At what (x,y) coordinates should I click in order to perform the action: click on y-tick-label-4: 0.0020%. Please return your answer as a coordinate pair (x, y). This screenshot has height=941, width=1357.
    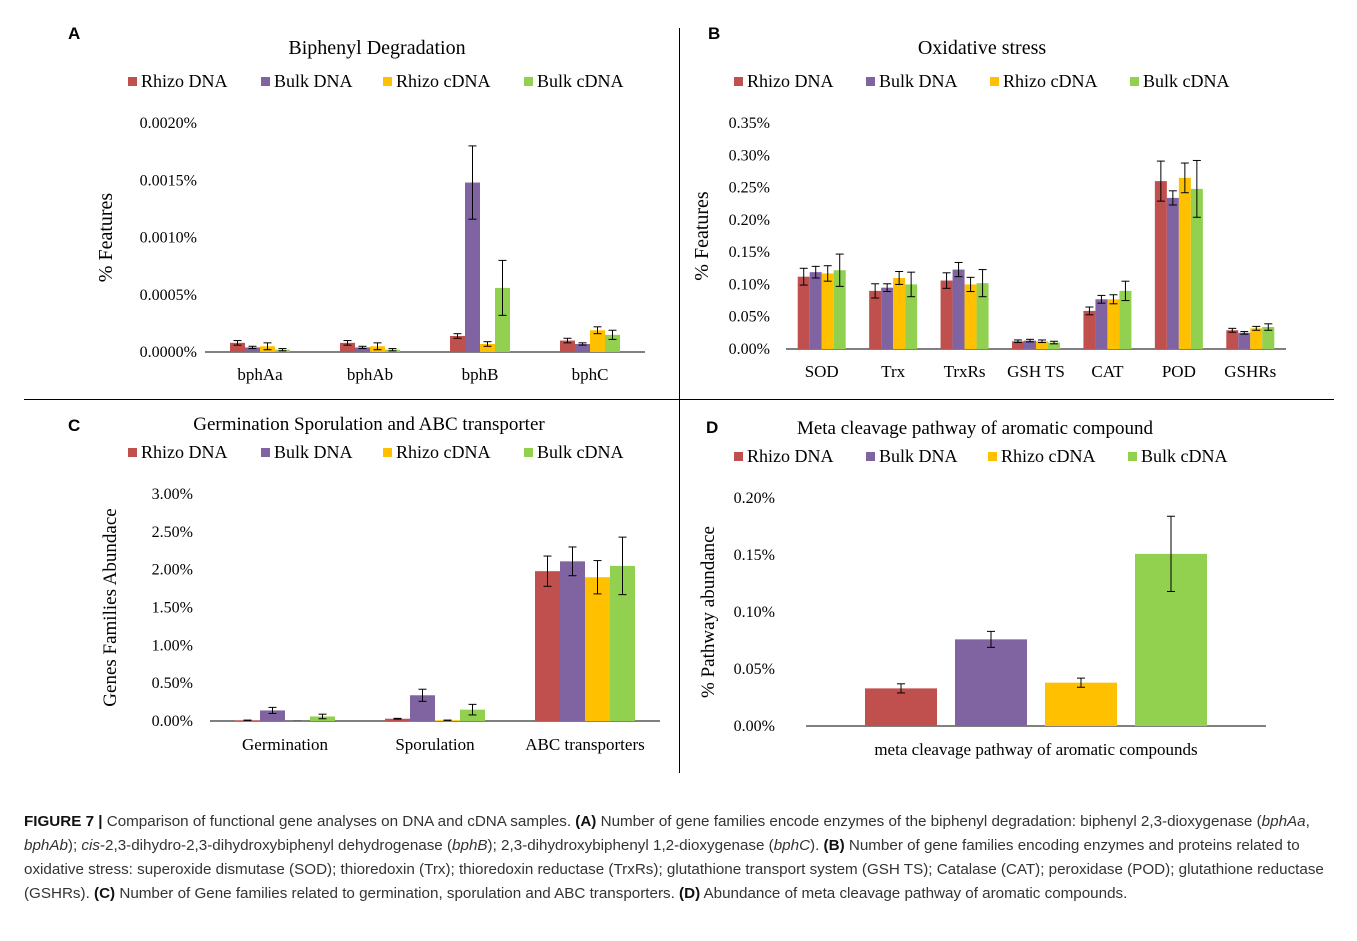
    Looking at the image, I should click on (168, 123).